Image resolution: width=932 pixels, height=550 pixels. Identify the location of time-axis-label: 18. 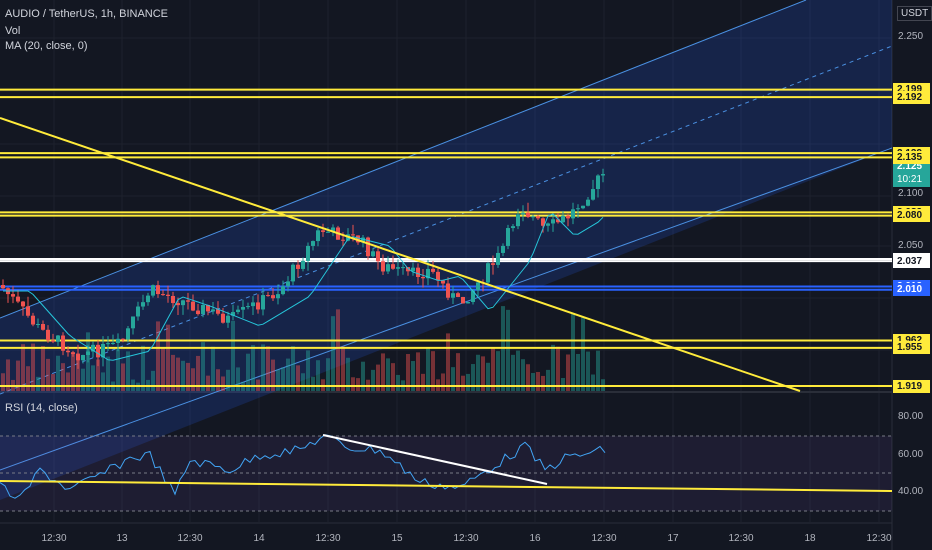
(810, 538).